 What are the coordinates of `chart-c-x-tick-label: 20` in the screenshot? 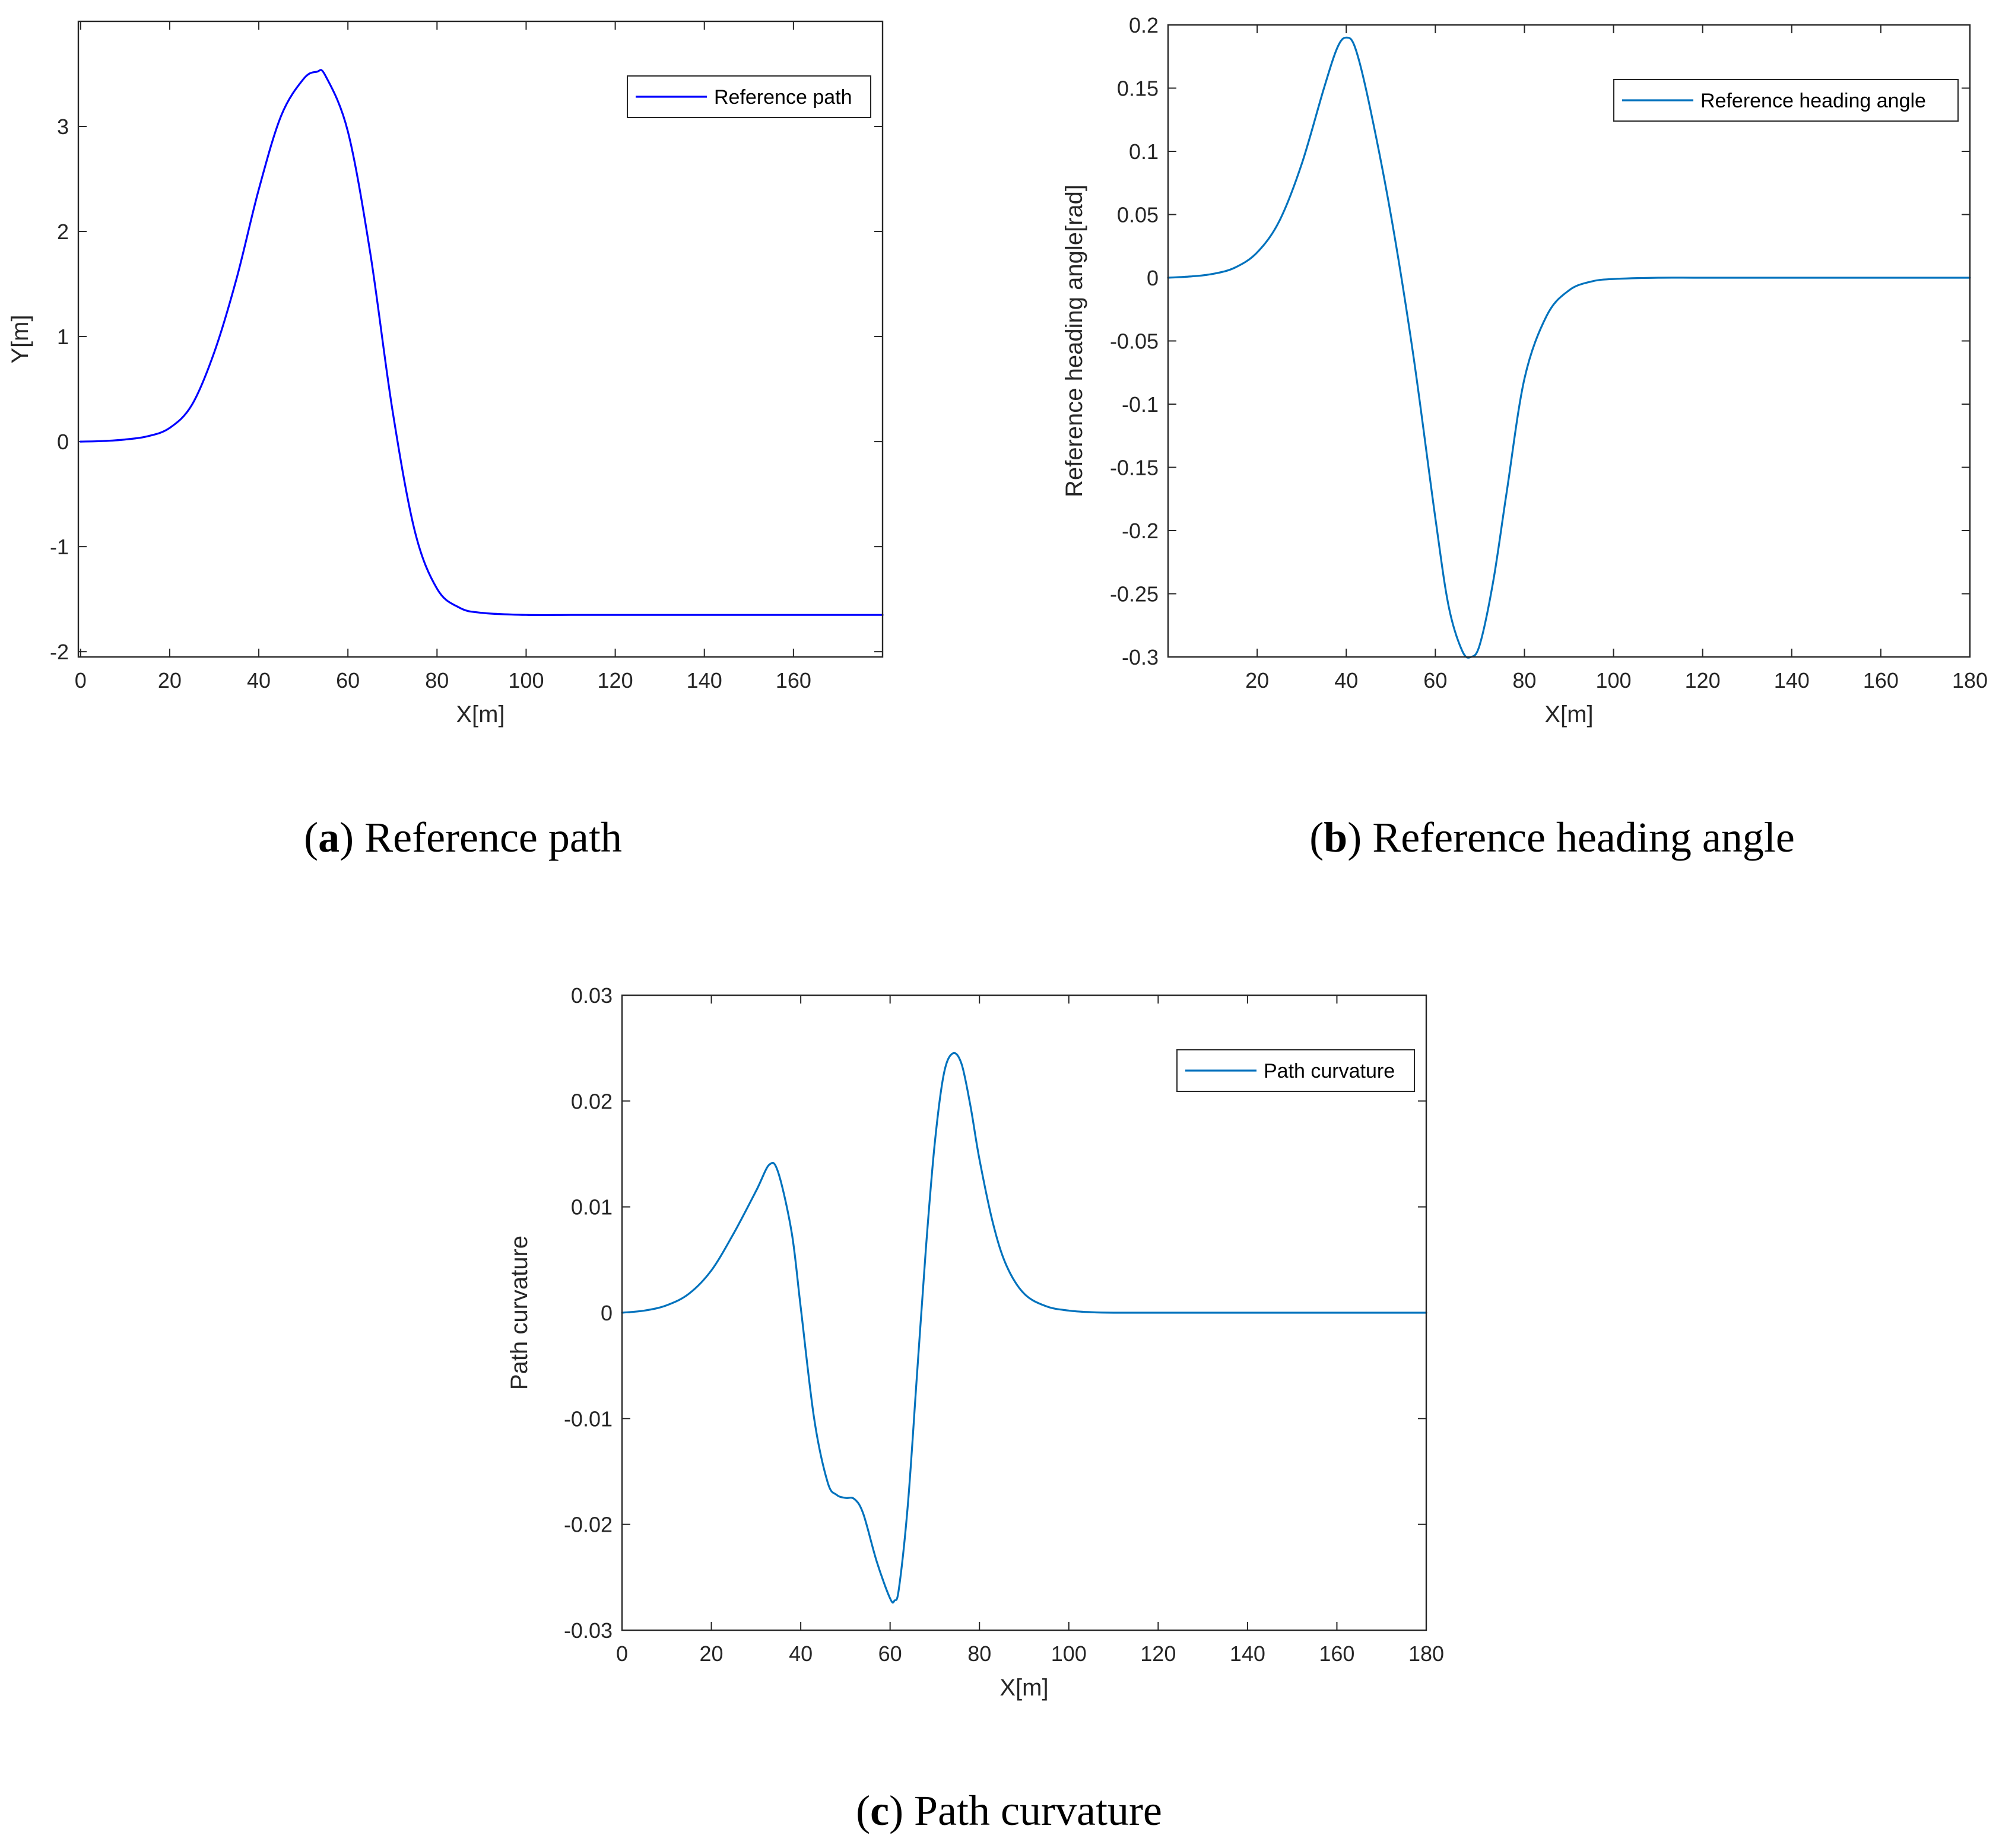 It's located at (712, 1653).